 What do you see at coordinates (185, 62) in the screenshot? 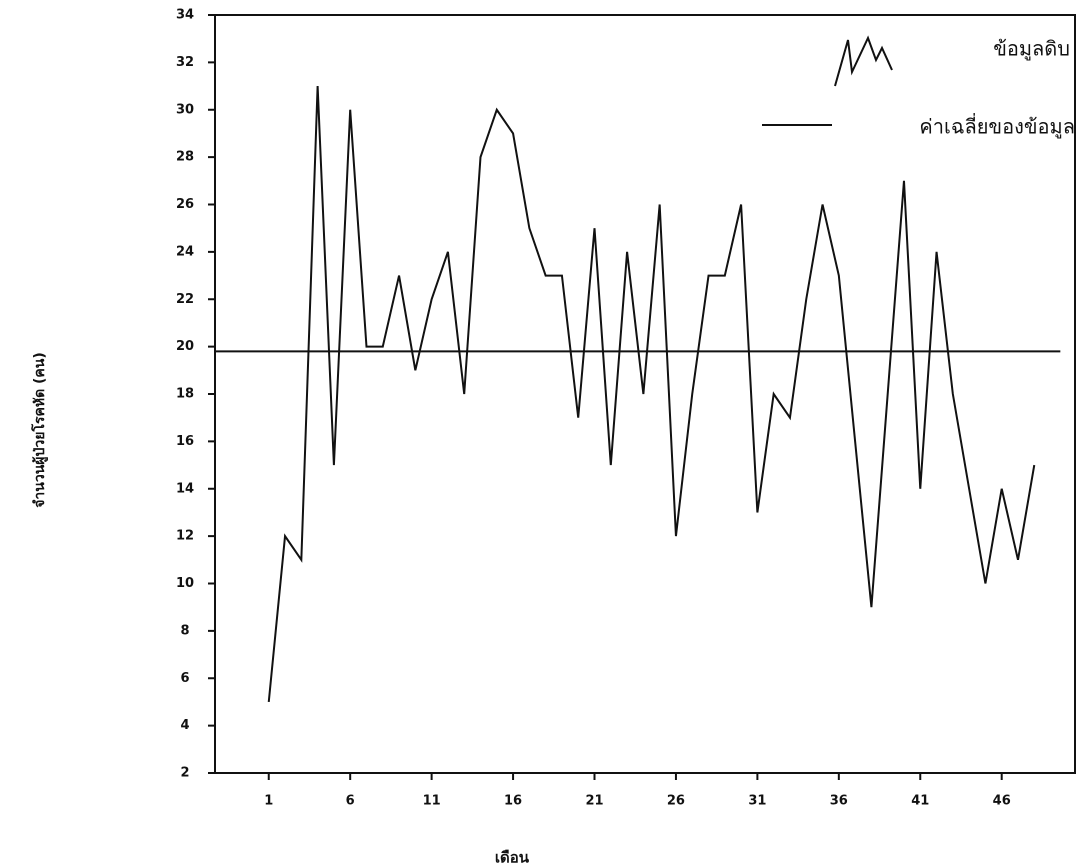
I see `y-tick-label: 32` at bounding box center [185, 62].